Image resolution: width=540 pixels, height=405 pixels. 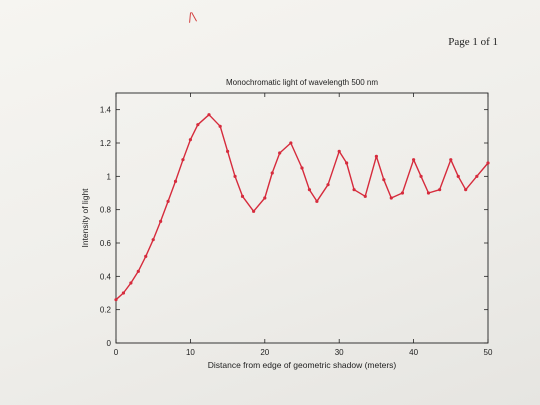 I want to click on y-tick-label: 0.2, so click(x=106, y=310).